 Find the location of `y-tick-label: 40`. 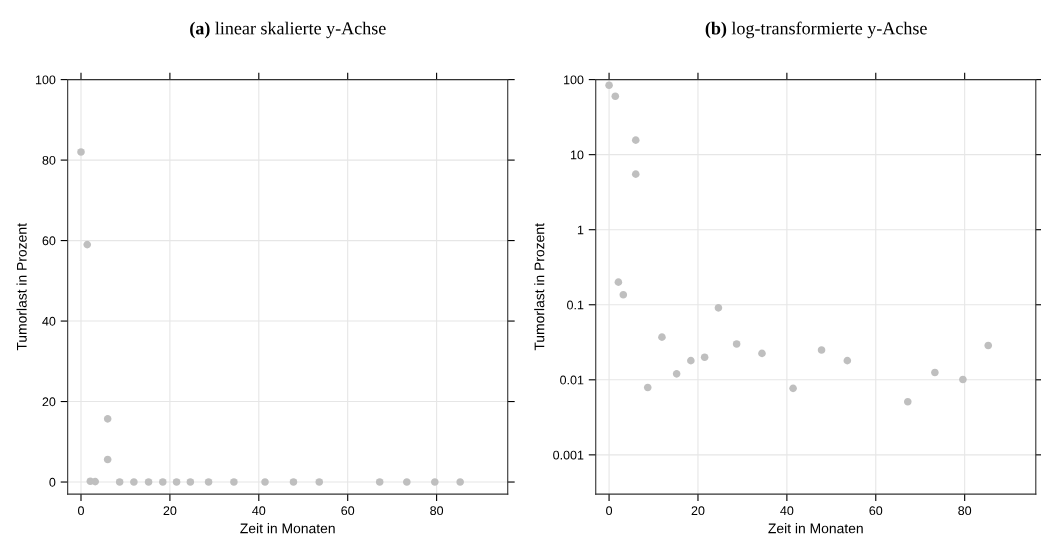

y-tick-label: 40 is located at coordinates (49, 321).